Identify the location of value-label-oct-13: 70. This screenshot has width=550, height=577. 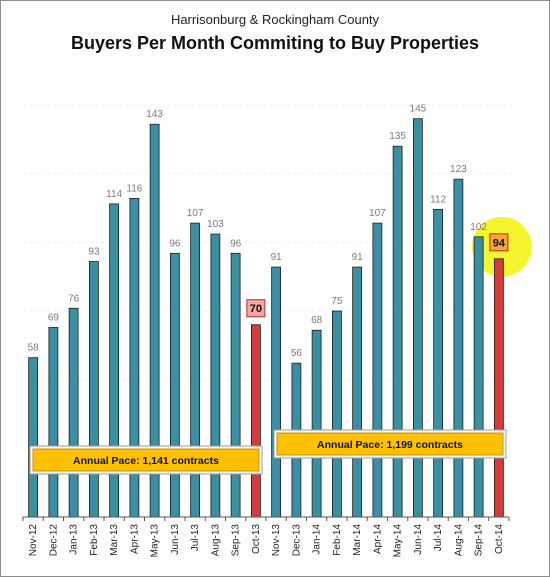
(256, 309).